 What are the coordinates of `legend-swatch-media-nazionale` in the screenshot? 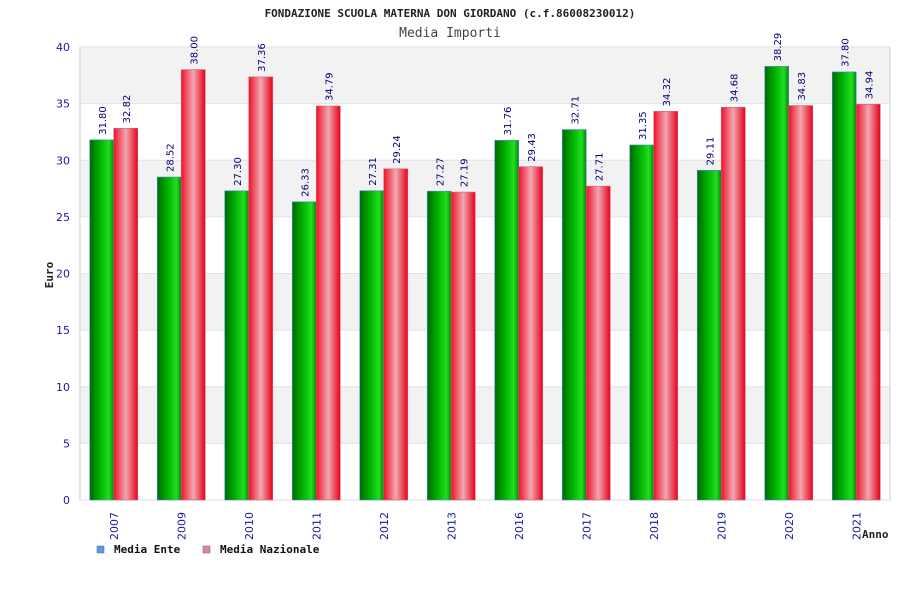 It's located at (206, 549).